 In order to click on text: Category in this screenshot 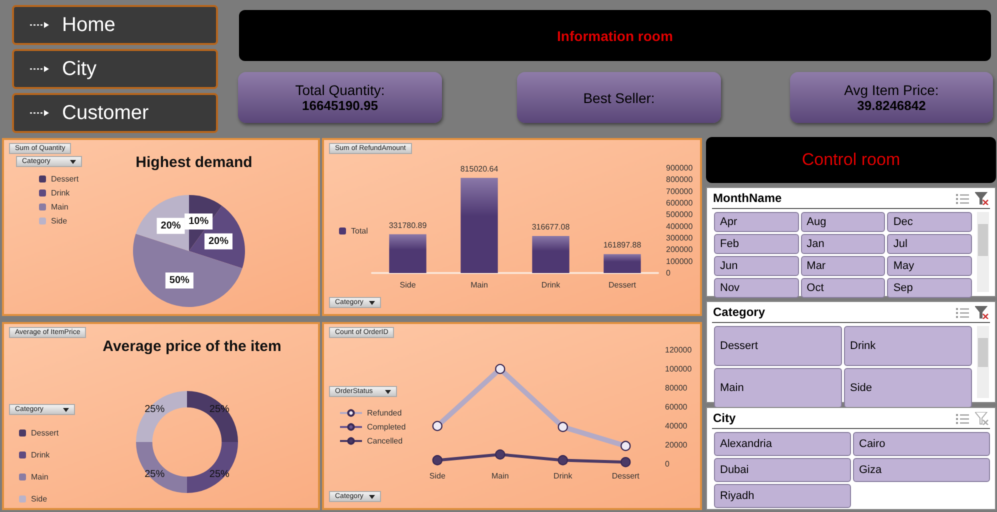, I will do `click(739, 312)`.